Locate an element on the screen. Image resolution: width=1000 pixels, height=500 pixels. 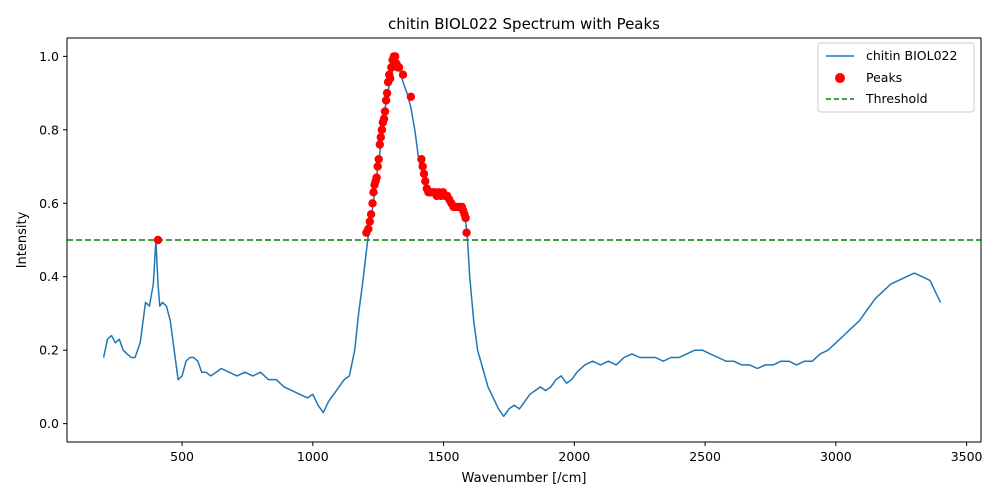
legend-box is located at coordinates (896, 77).